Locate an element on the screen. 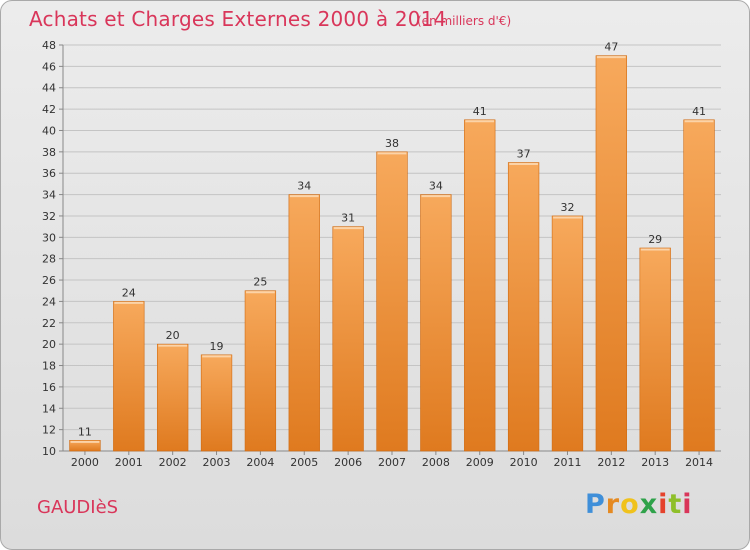  y-tick-label: 20 is located at coordinates (49, 344).